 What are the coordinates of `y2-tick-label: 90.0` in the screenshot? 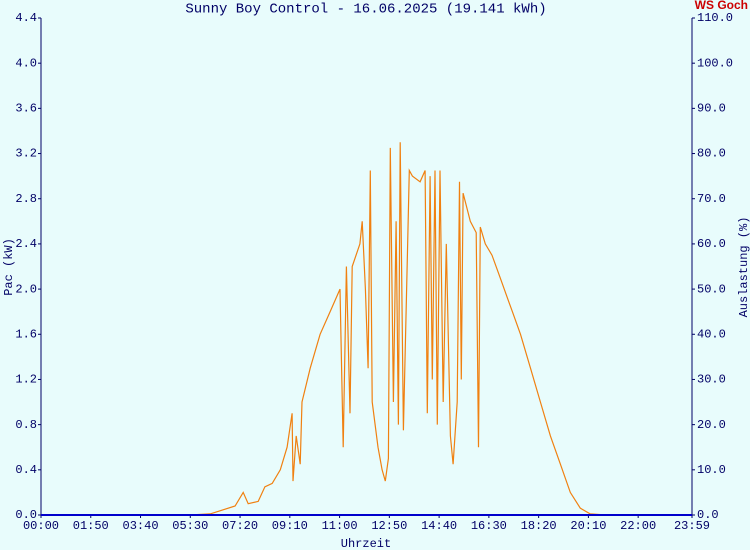 It's located at (711, 109).